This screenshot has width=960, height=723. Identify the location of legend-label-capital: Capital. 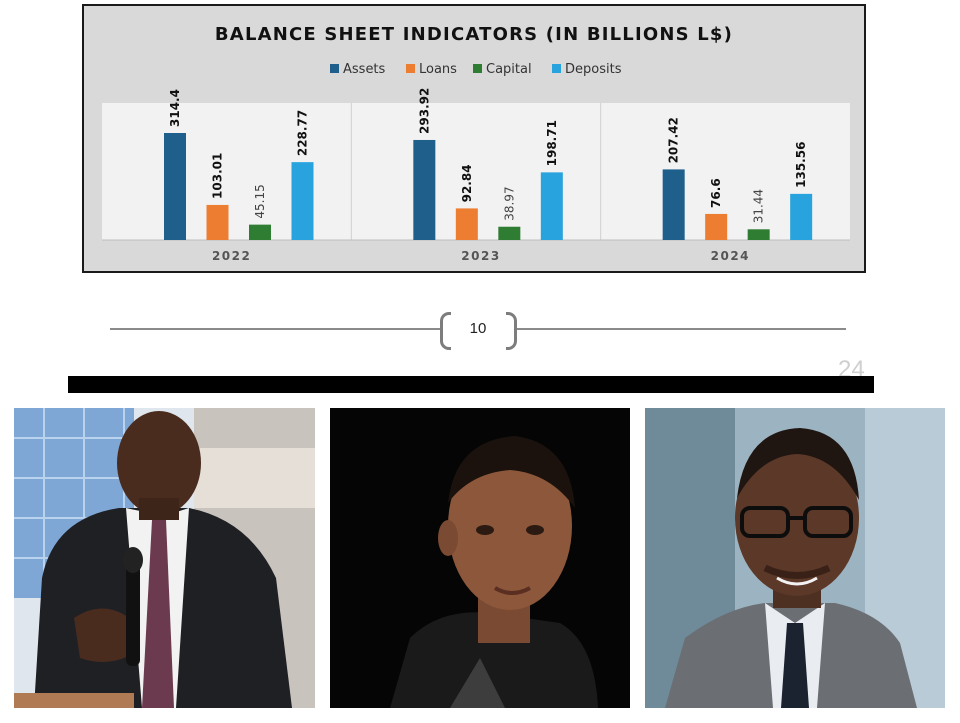
(509, 69).